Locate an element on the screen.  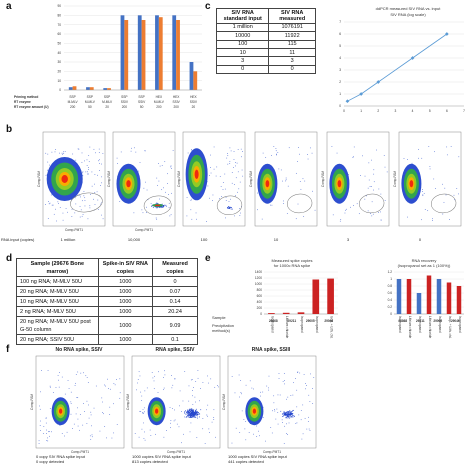
method-label: Lithium chloride is located at coordinates (430, 327).